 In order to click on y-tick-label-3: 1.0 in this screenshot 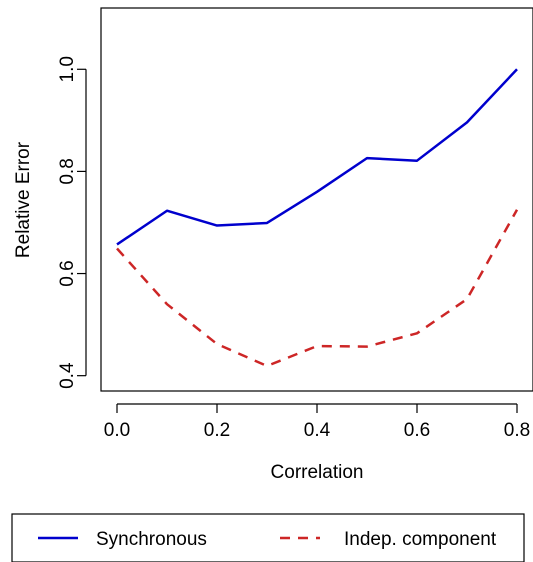, I will do `click(67, 69)`.